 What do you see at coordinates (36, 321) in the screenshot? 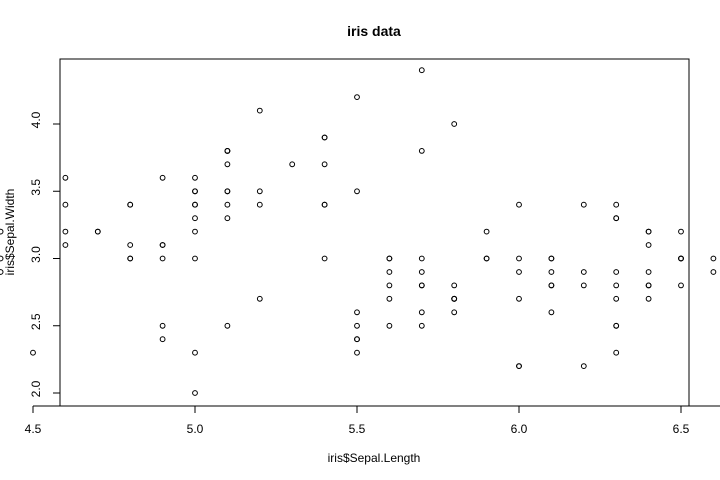
I see `y-tick-label: 2.5` at bounding box center [36, 321].